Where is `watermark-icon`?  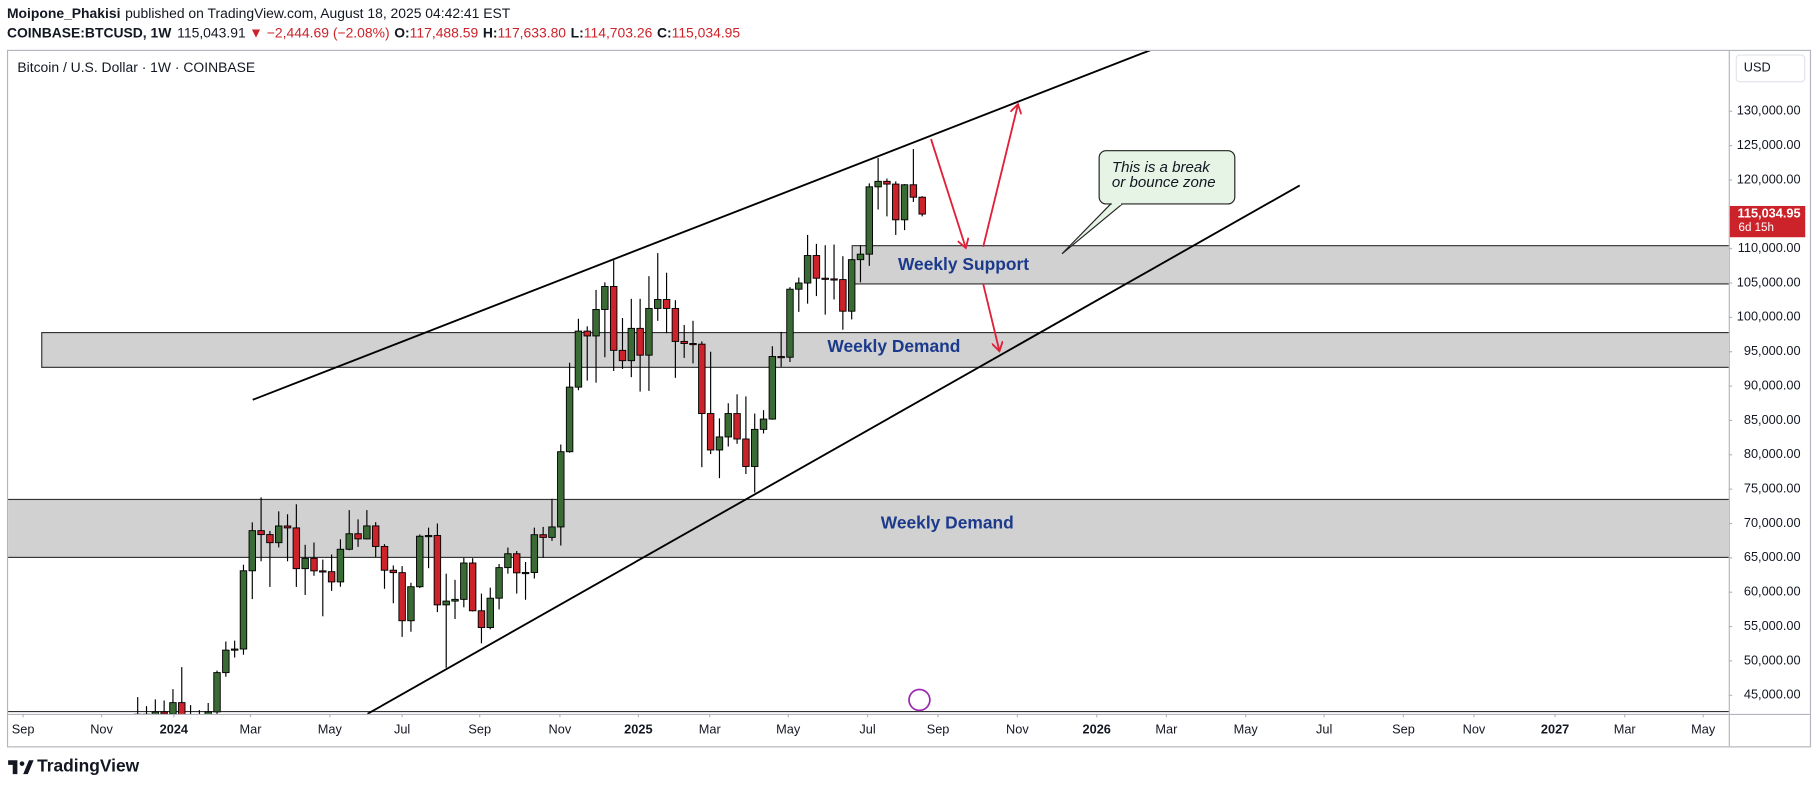
watermark-icon is located at coordinates (919, 700).